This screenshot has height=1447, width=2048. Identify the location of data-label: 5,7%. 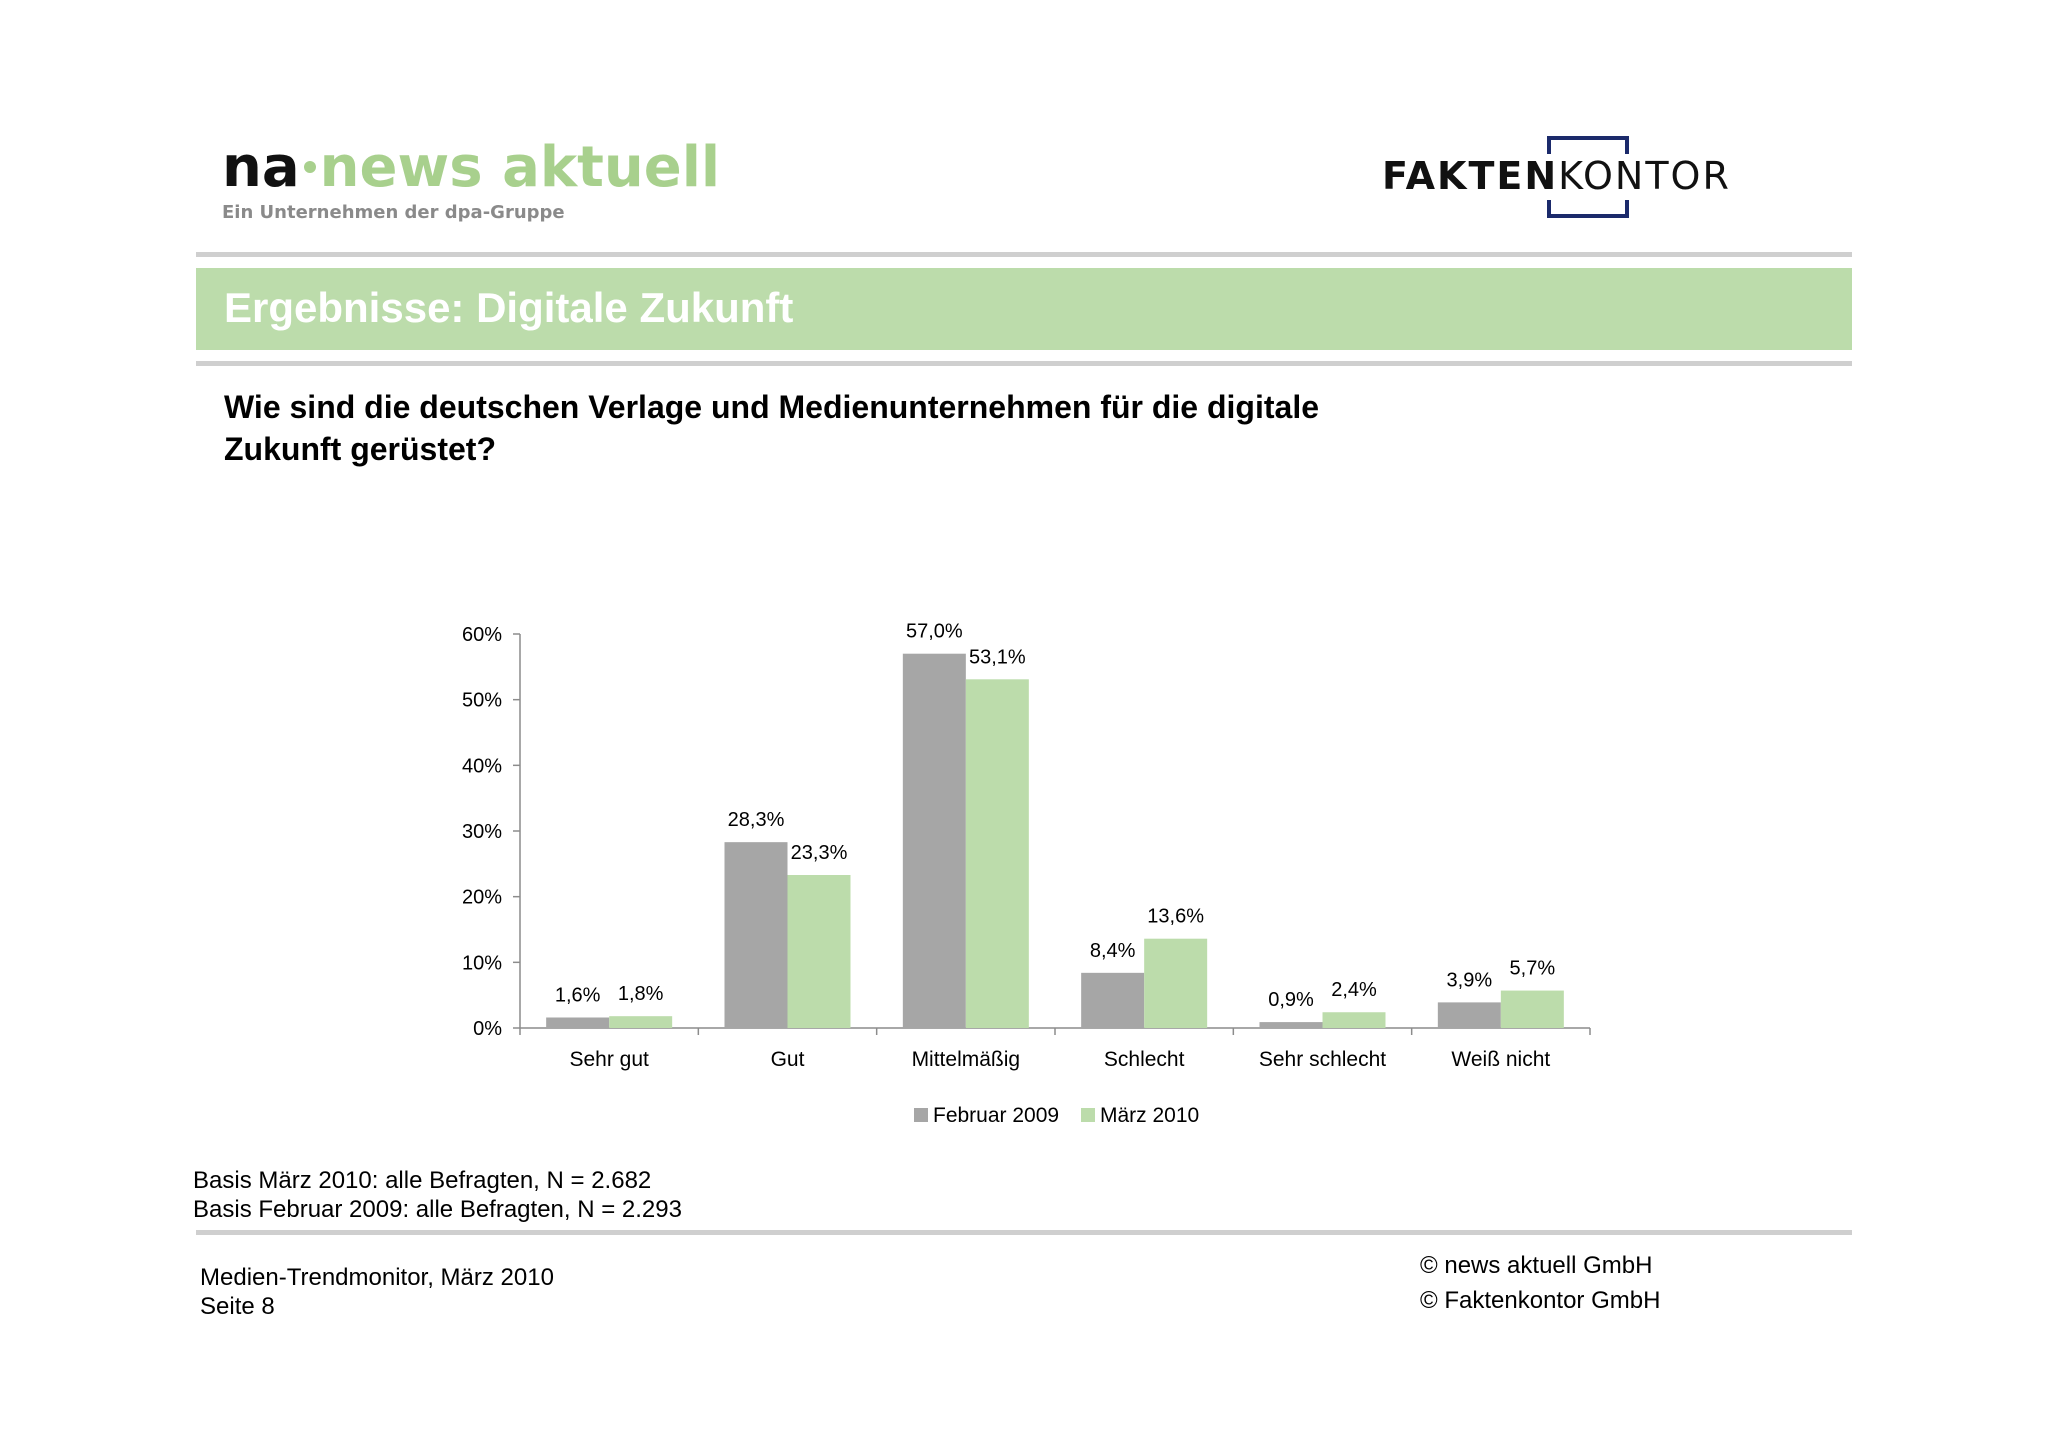
(1533, 969).